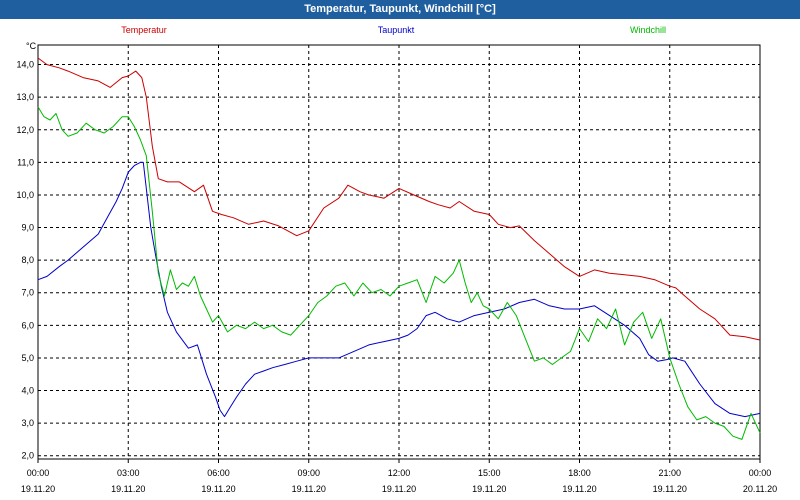 The image size is (800, 500). Describe the element at coordinates (400, 9) in the screenshot. I see `chart-title: Temperatur, Taupunkt, Windchill [°C]` at that location.